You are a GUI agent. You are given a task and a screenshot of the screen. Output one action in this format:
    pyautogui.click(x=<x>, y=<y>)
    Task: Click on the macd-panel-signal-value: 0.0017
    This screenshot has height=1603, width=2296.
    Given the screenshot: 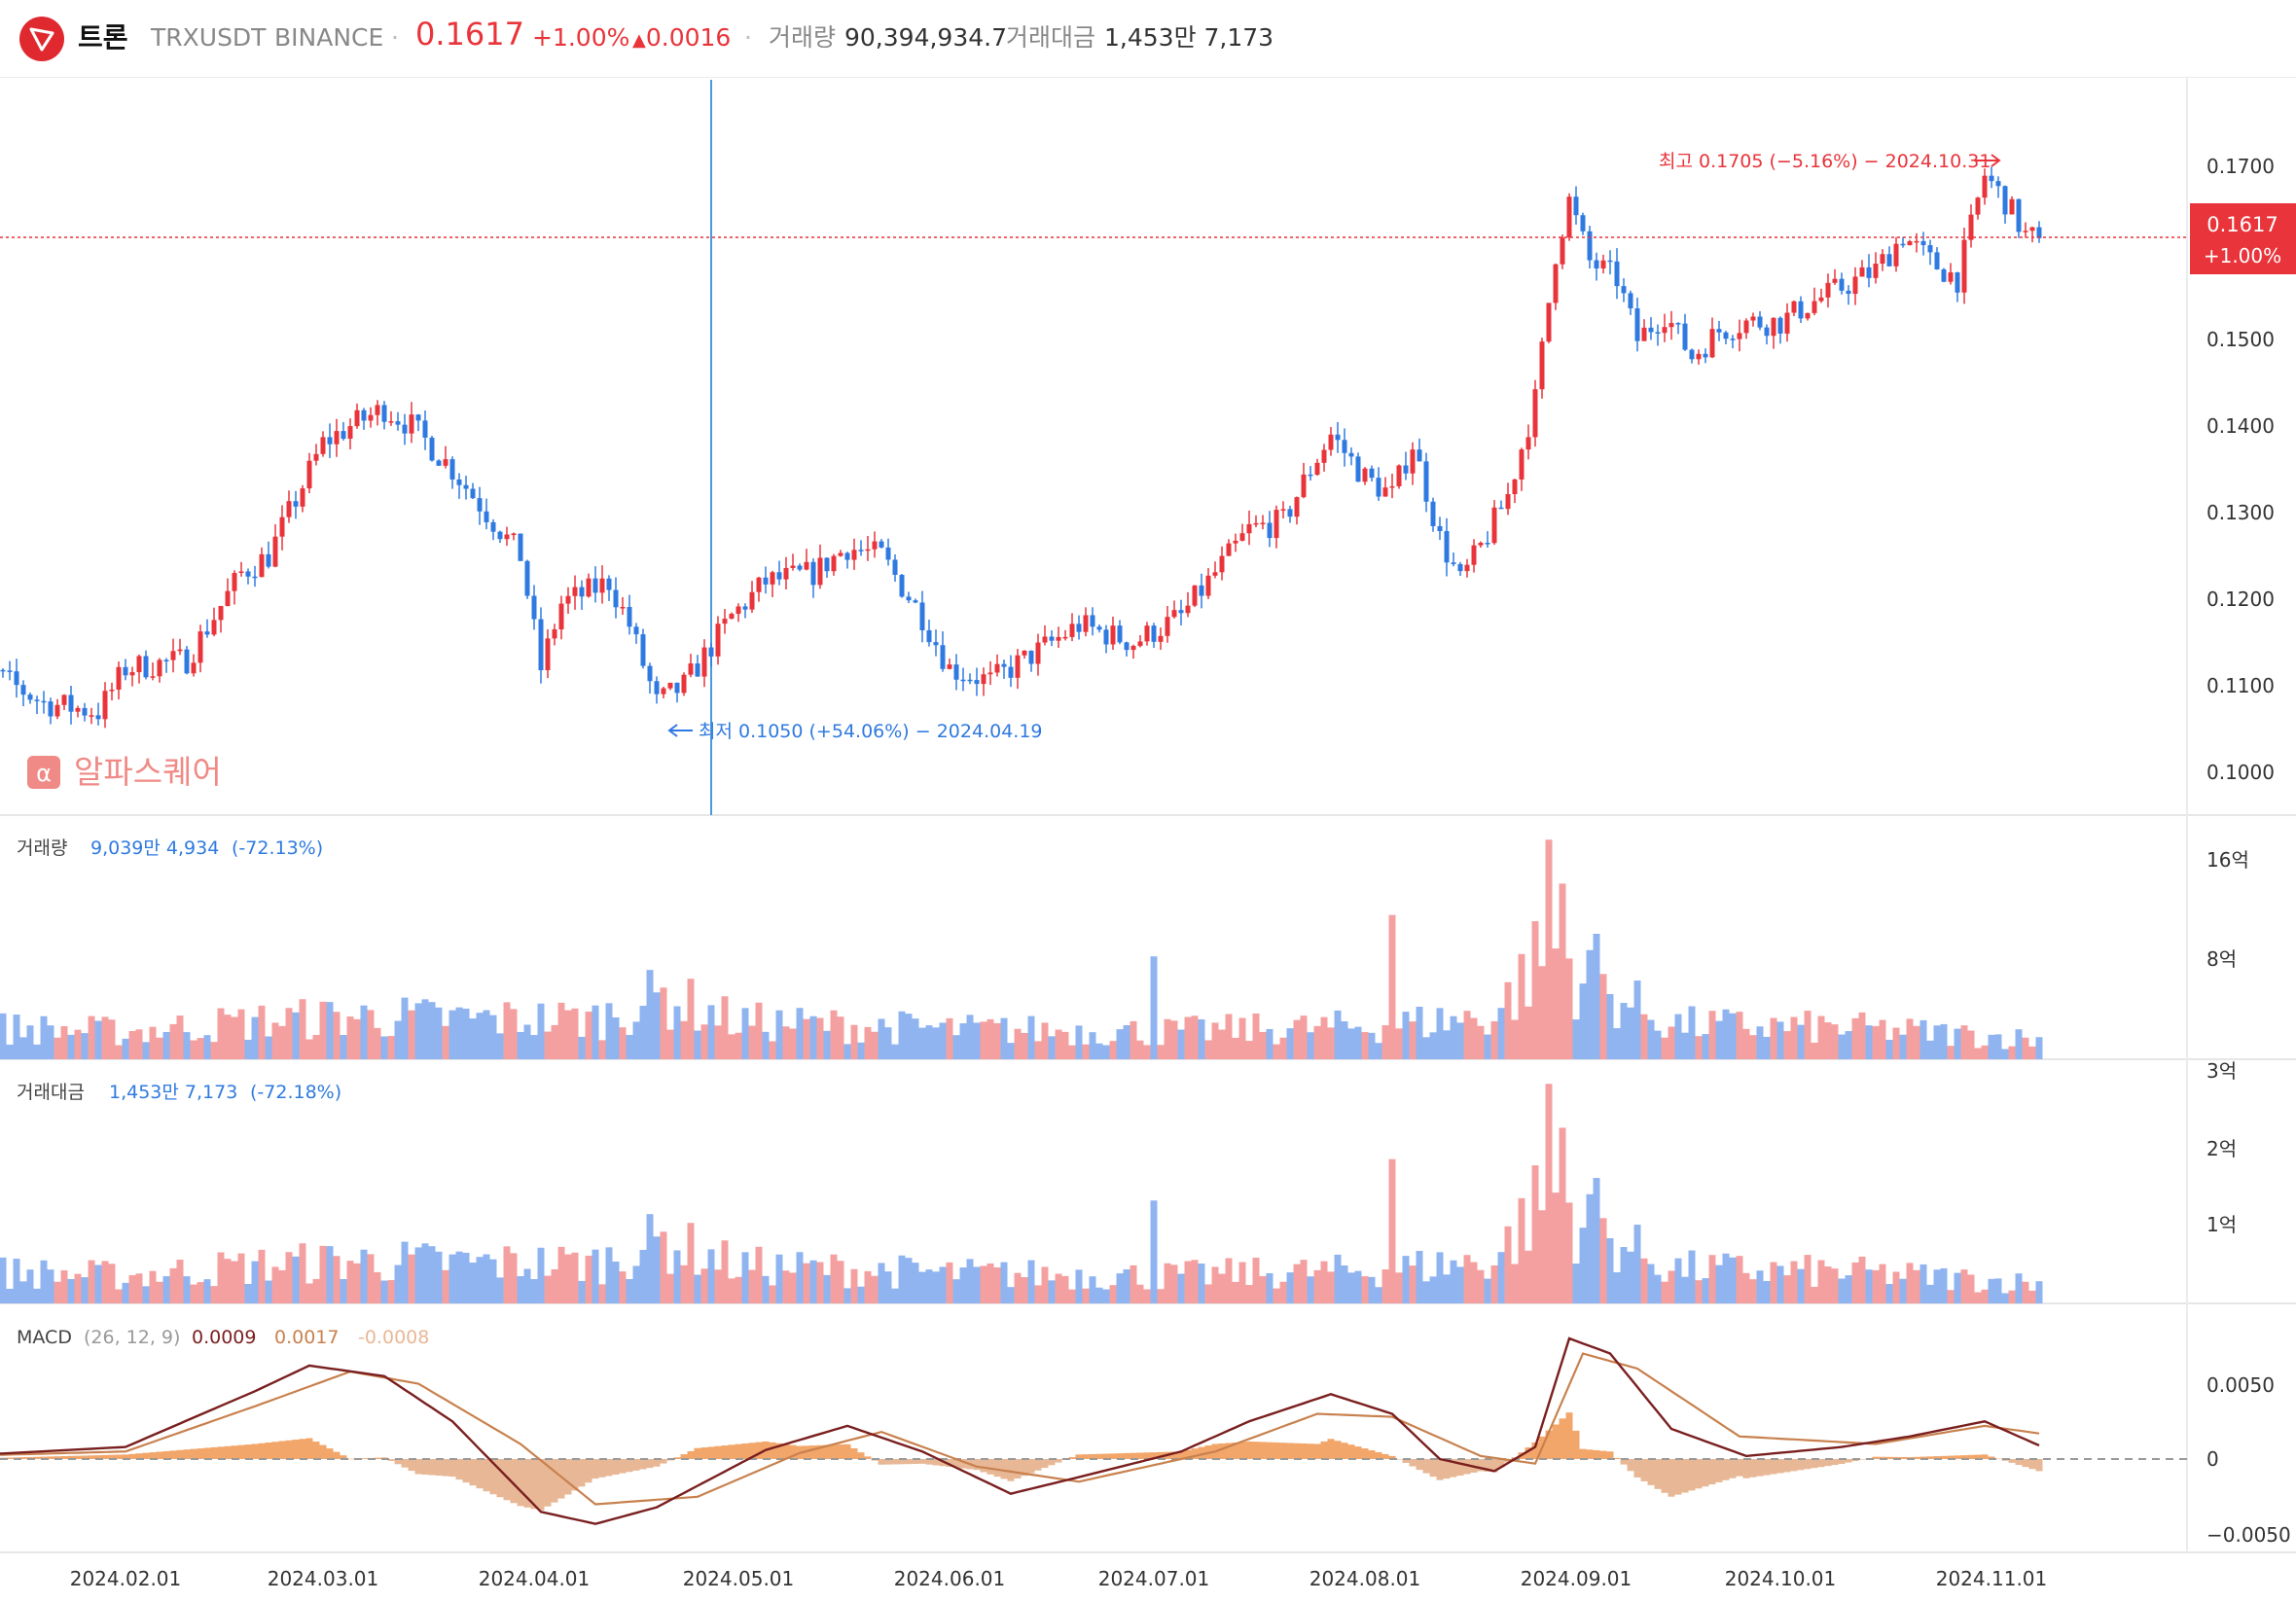 What is the action you would take?
    pyautogui.click(x=306, y=1338)
    